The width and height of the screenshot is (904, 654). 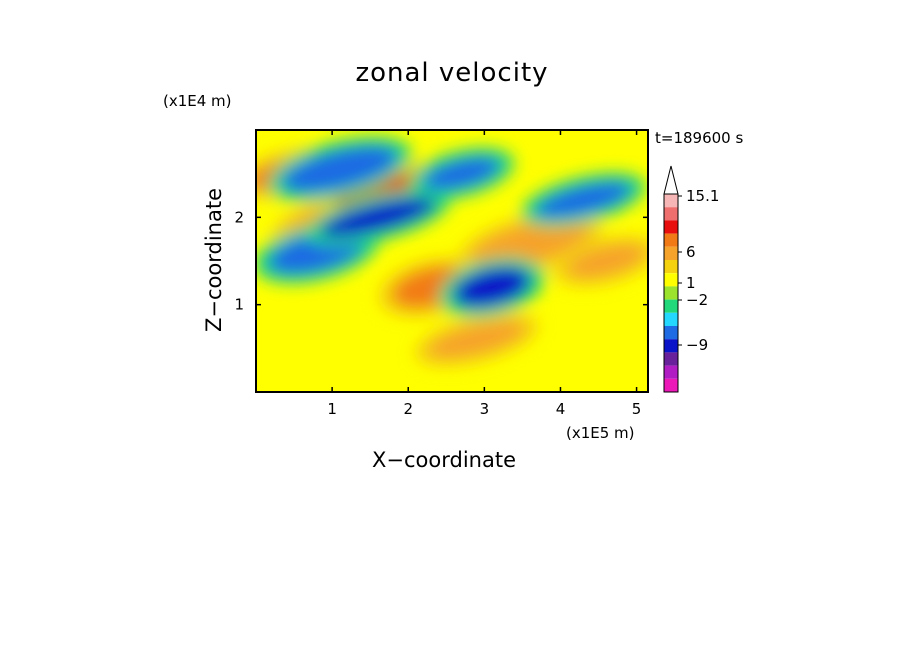 What do you see at coordinates (697, 345) in the screenshot?
I see `colorbar-label: −9` at bounding box center [697, 345].